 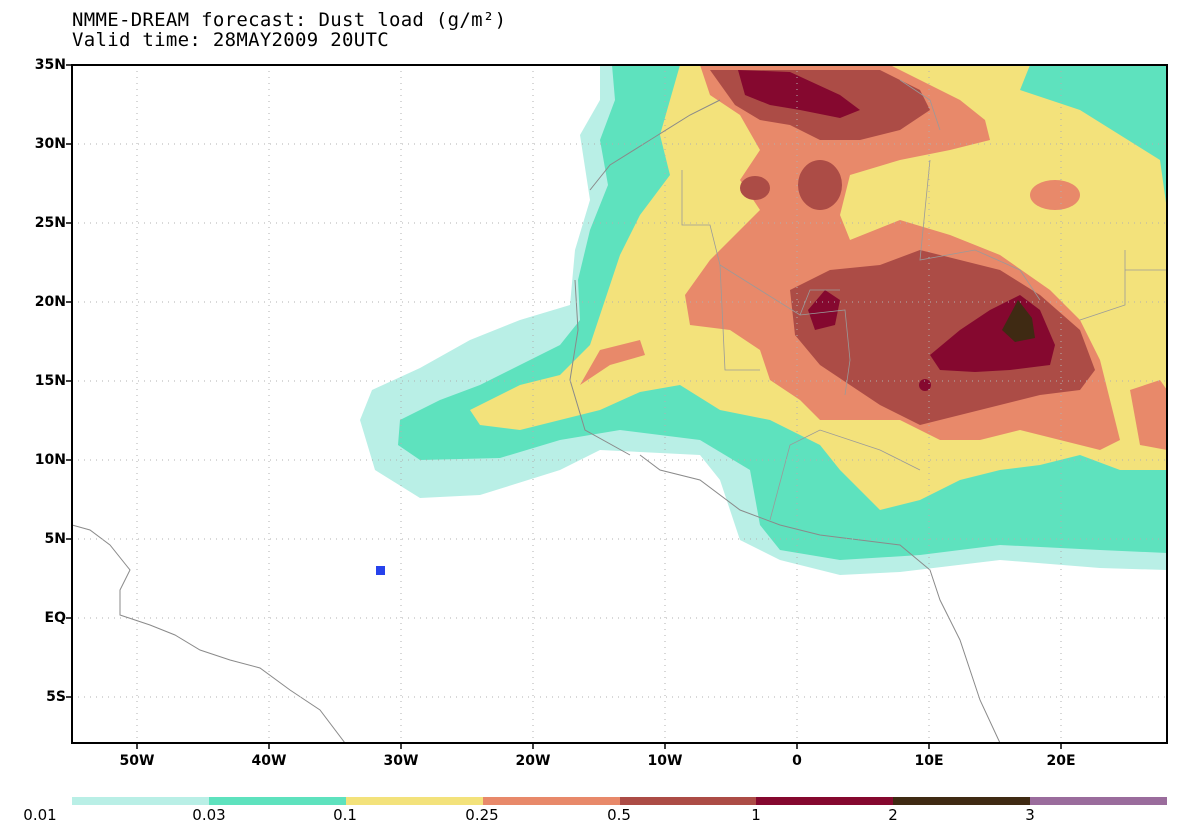 I want to click on lon-label-40w: 40W, so click(x=269, y=761).